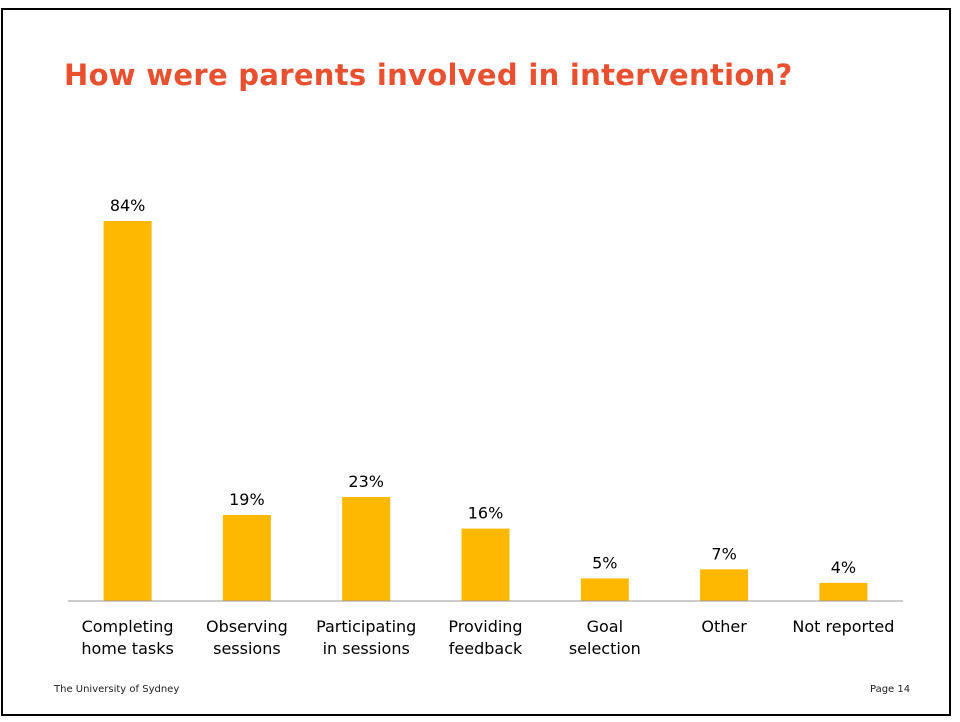  Describe the element at coordinates (605, 648) in the screenshot. I see `category-label-4-line-1: selection` at that location.